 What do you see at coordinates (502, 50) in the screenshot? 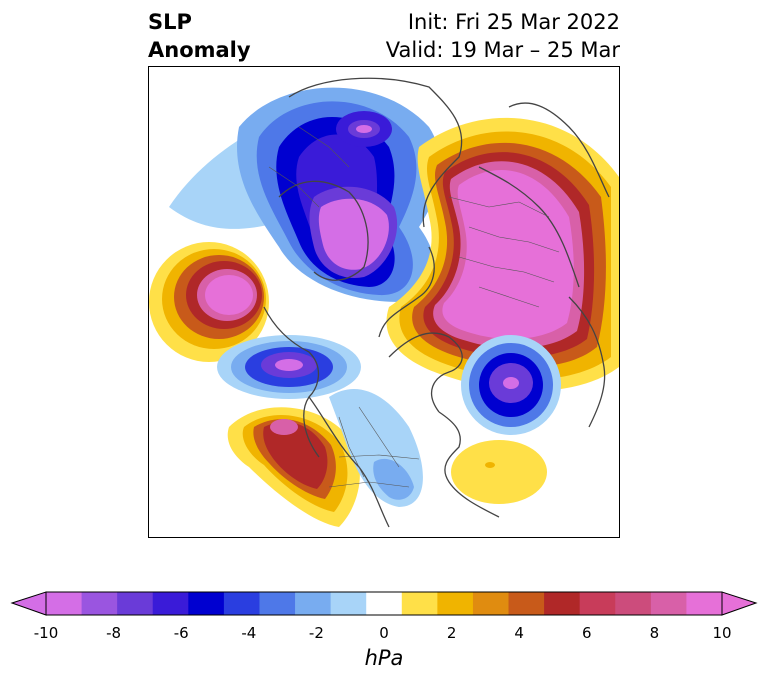
I see `valid-range: Valid: 19 Mar – 25 Mar` at bounding box center [502, 50].